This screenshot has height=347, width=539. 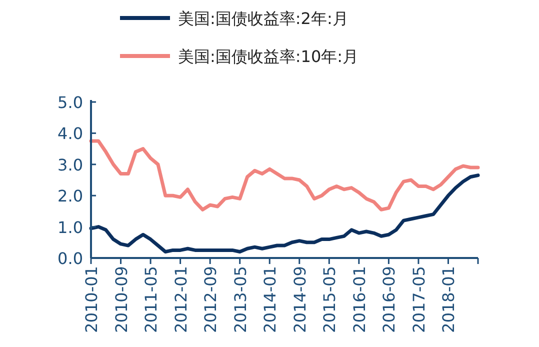 I want to click on x-tick-label: 2015-05, so click(x=330, y=299).